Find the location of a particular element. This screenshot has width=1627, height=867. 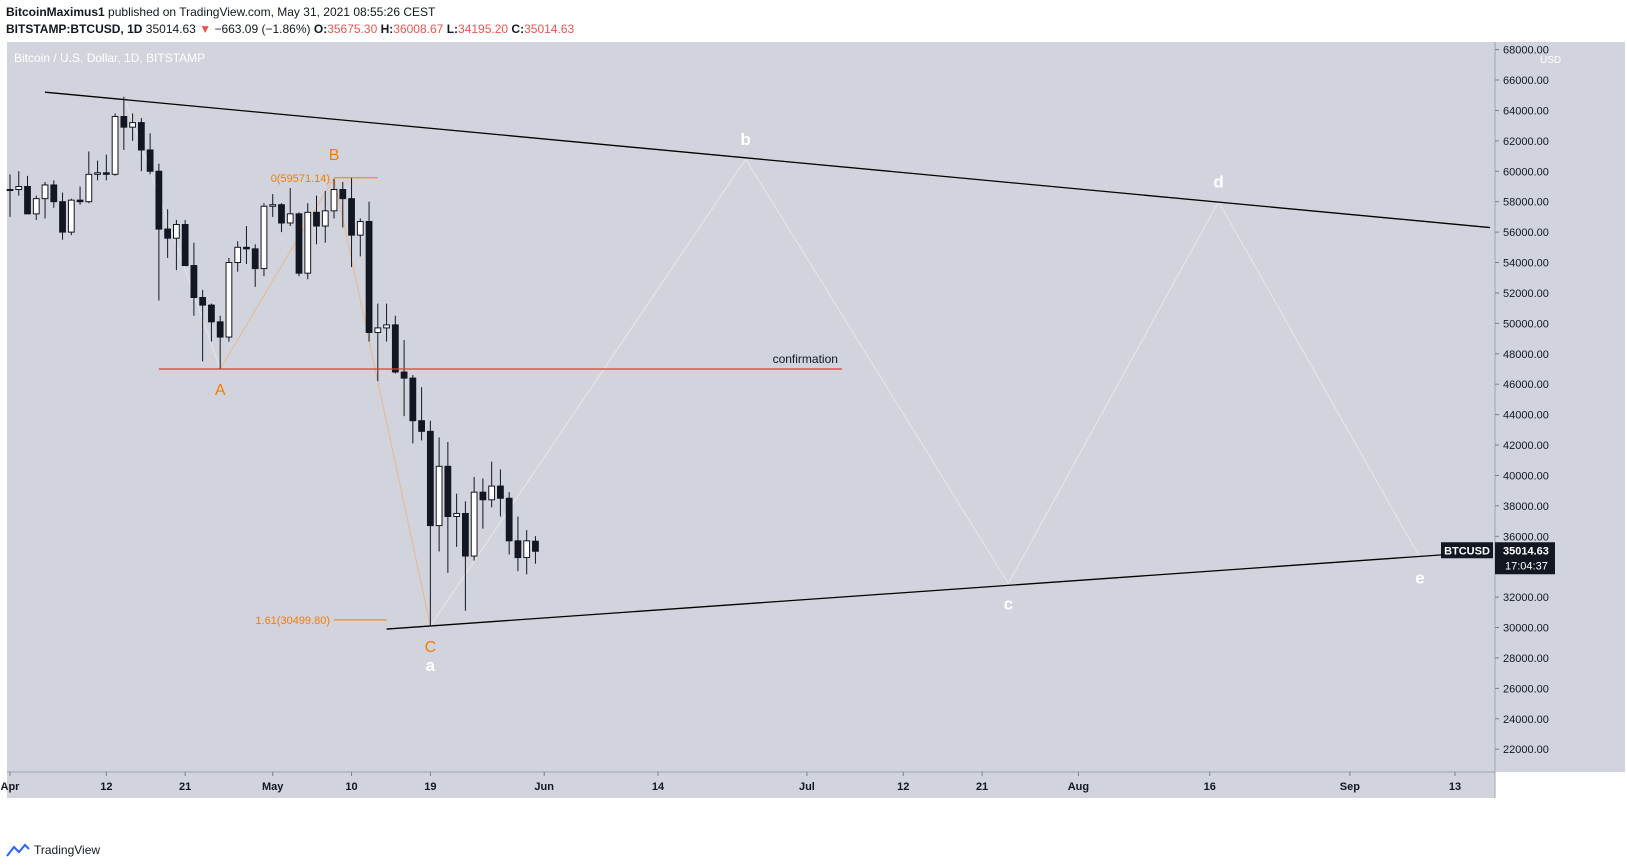

symbol-tag is located at coordinates (1467, 550).